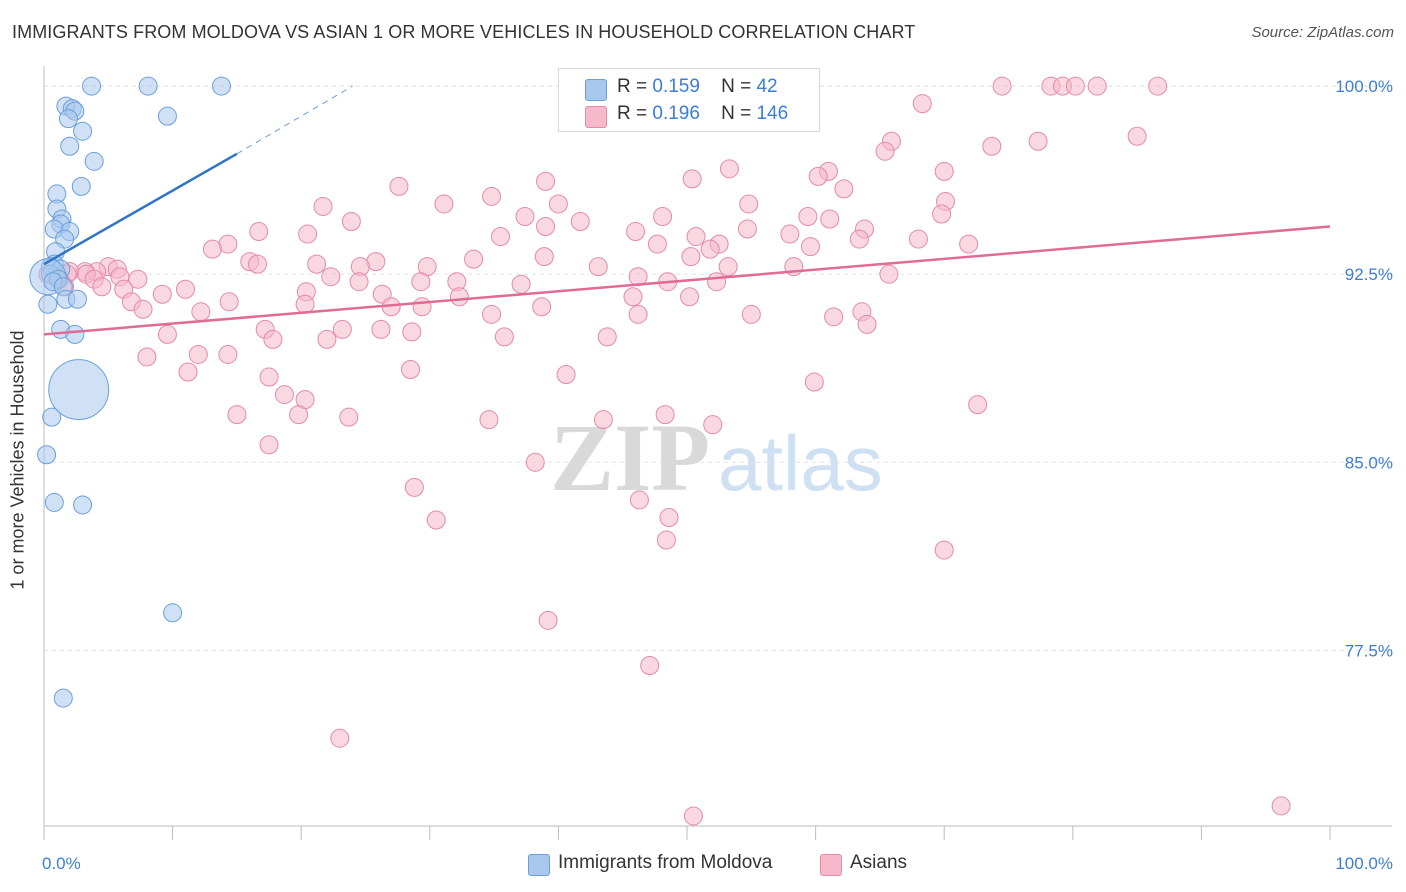  What do you see at coordinates (596, 90) in the screenshot?
I see `legend-swatch-moldova` at bounding box center [596, 90].